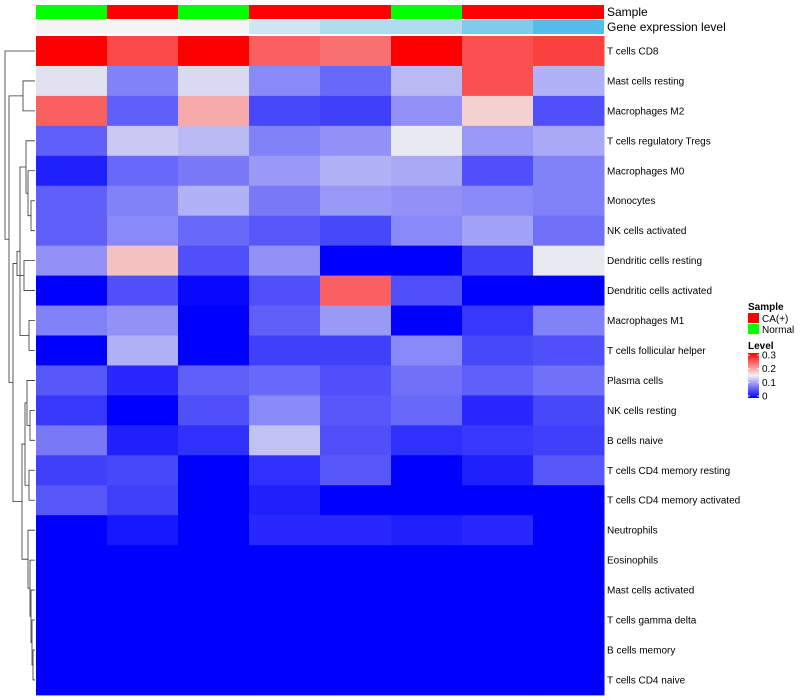 This screenshot has width=800, height=700. Describe the element at coordinates (631, 201) in the screenshot. I see `row-label: Monocytes` at that location.